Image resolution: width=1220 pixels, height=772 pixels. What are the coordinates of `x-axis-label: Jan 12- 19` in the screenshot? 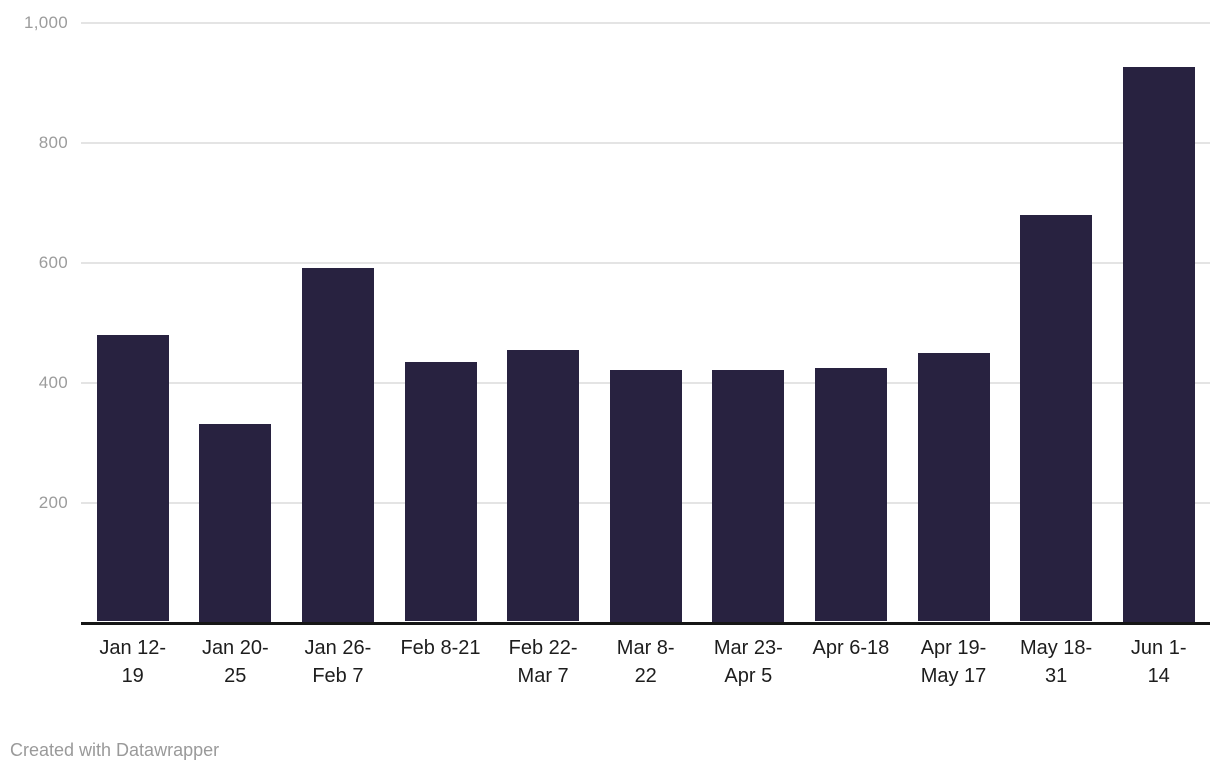 It's located at (133, 662).